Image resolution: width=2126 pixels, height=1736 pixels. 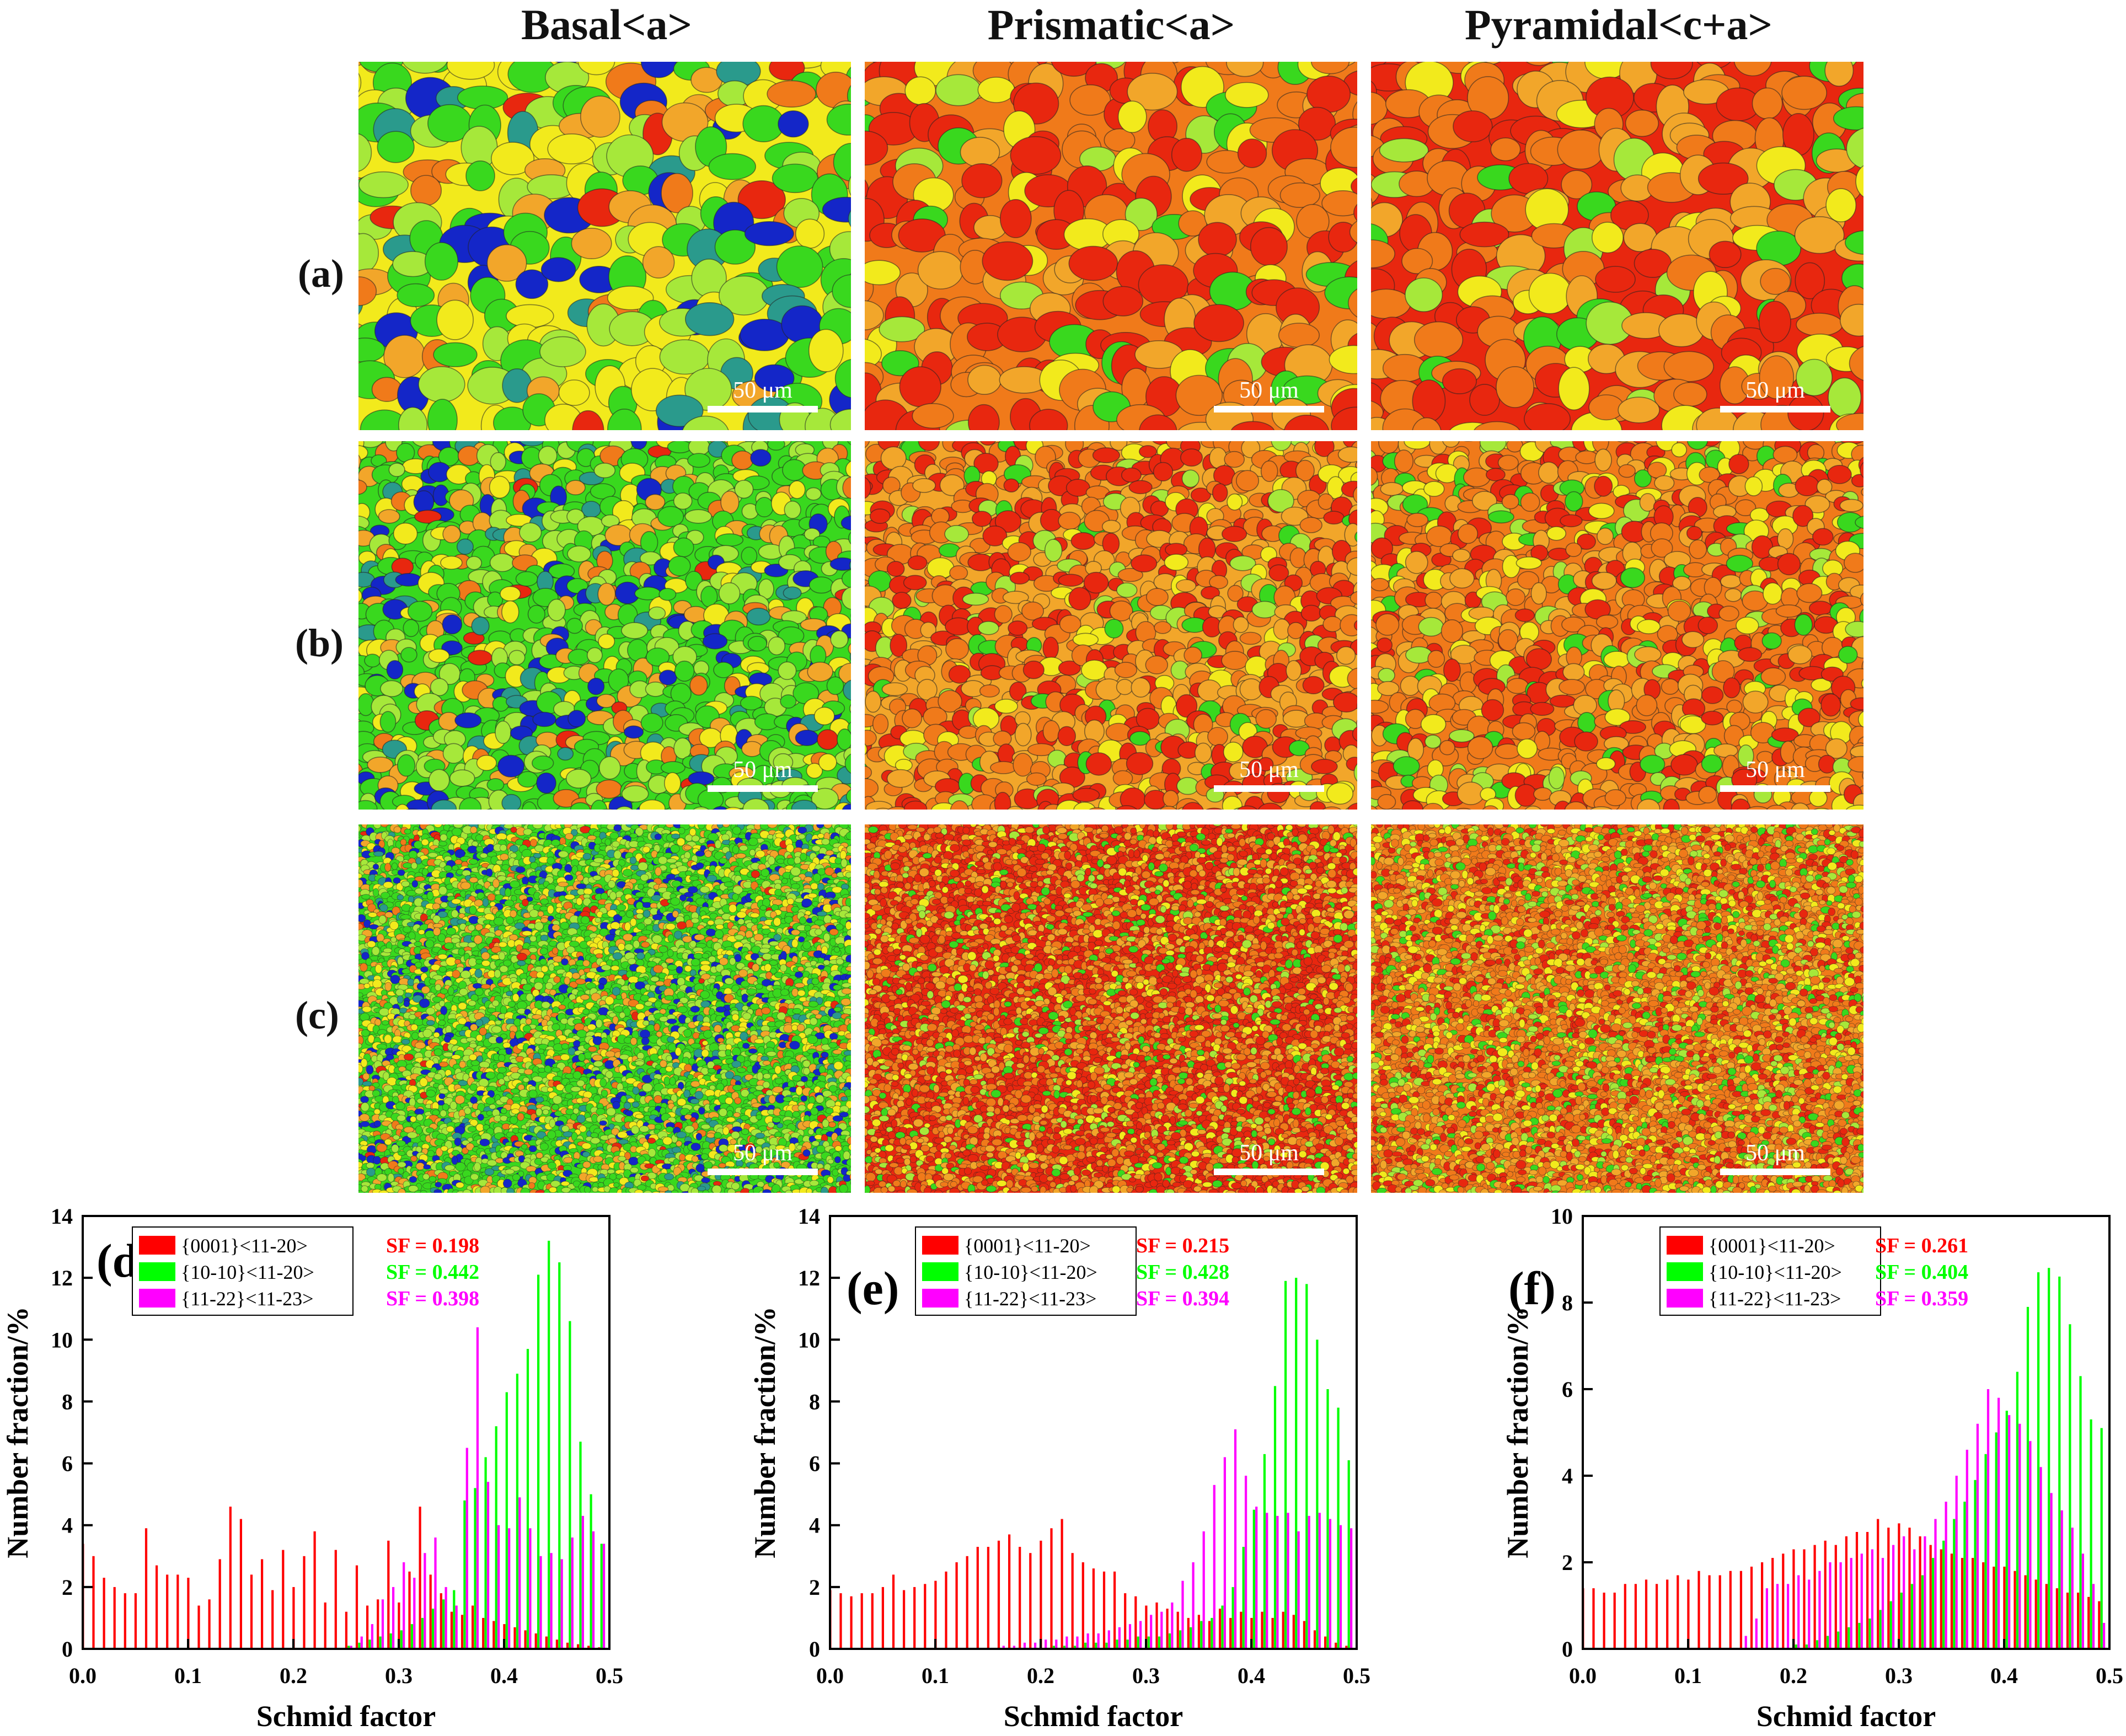 I want to click on y-tick-label: 0, so click(x=814, y=1649).